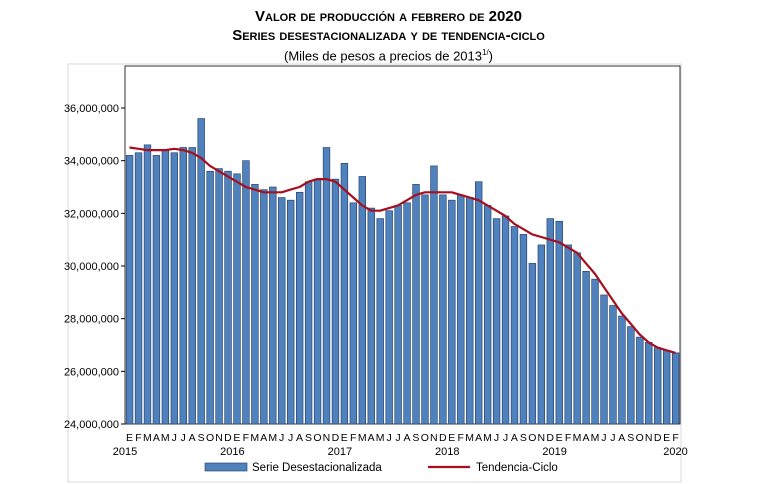 The height and width of the screenshot is (484, 777). Describe the element at coordinates (554, 452) in the screenshot. I see `x-year-label: 2019` at that location.